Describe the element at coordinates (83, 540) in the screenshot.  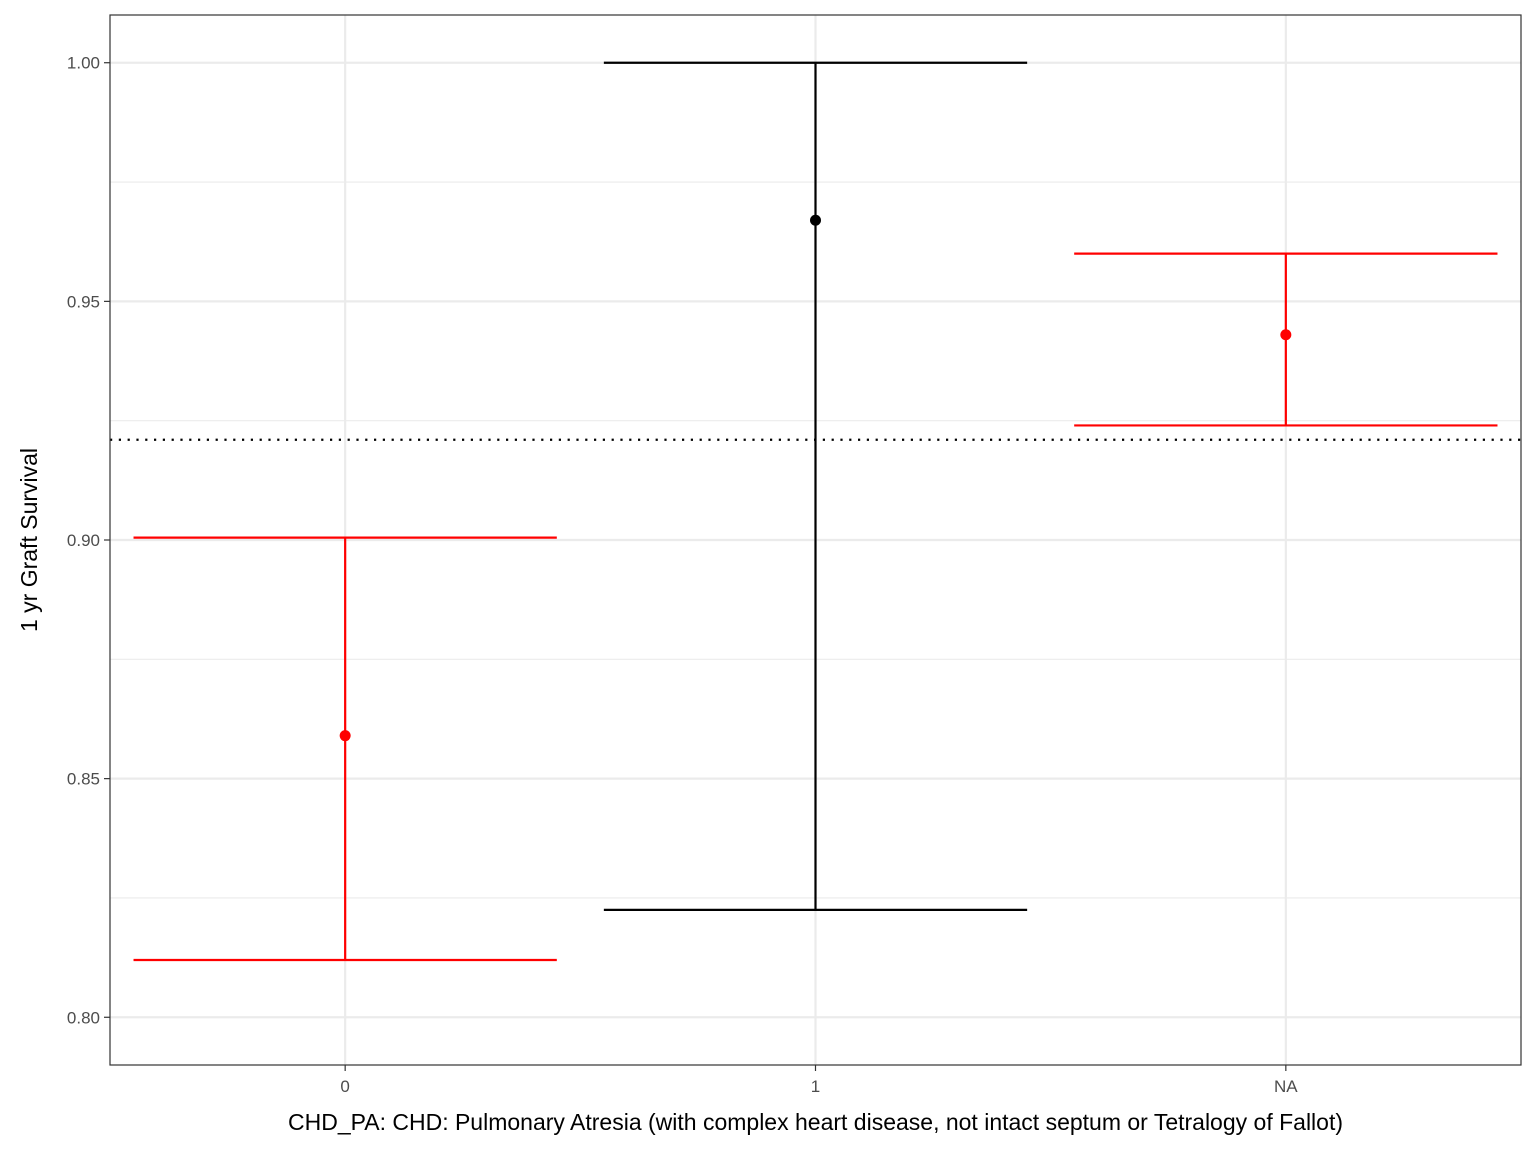
I see `y-tick-label: 0.90` at that location.